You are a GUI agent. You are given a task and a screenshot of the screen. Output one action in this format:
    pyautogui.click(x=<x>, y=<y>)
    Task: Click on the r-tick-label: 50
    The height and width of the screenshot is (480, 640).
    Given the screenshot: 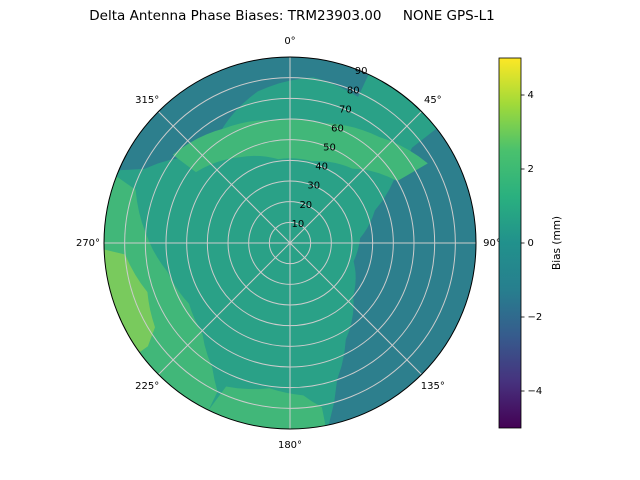 What is the action you would take?
    pyautogui.click(x=329, y=148)
    